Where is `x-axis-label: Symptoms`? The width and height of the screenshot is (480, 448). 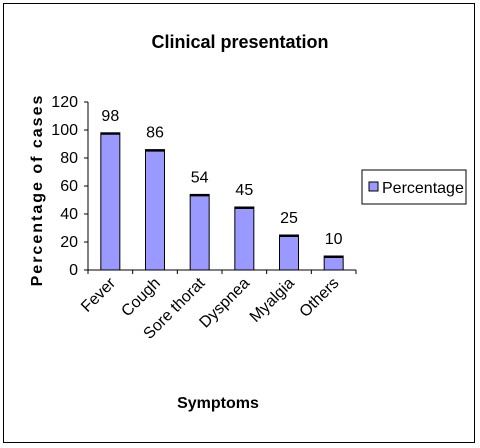 x-axis-label: Symptoms is located at coordinates (218, 403).